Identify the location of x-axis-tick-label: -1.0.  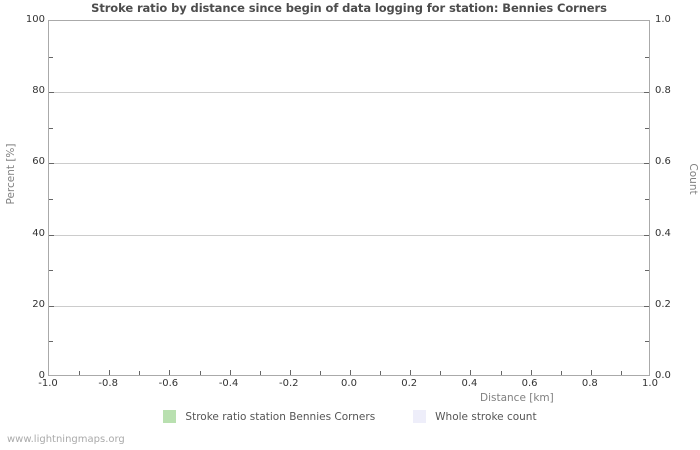
(48, 383).